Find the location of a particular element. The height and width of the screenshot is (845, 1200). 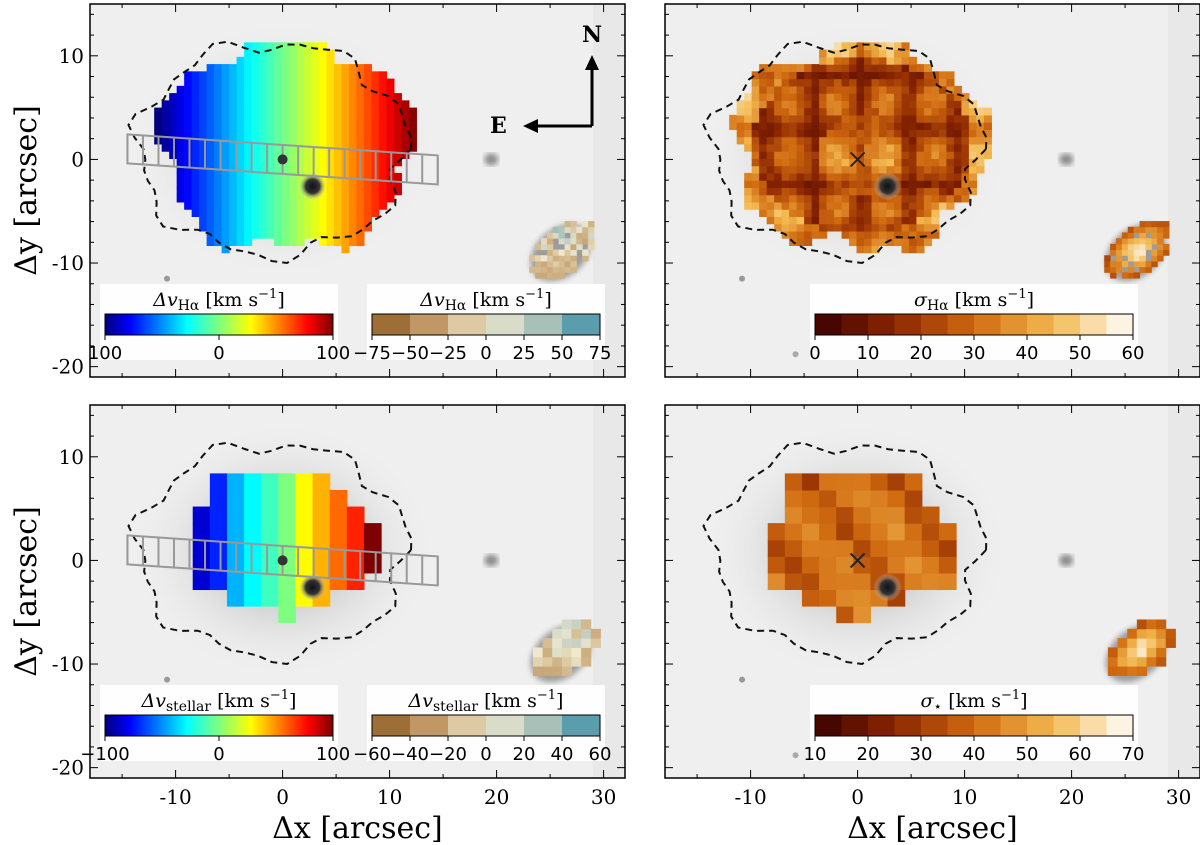

x-tick-label: 0 is located at coordinates (857, 797).